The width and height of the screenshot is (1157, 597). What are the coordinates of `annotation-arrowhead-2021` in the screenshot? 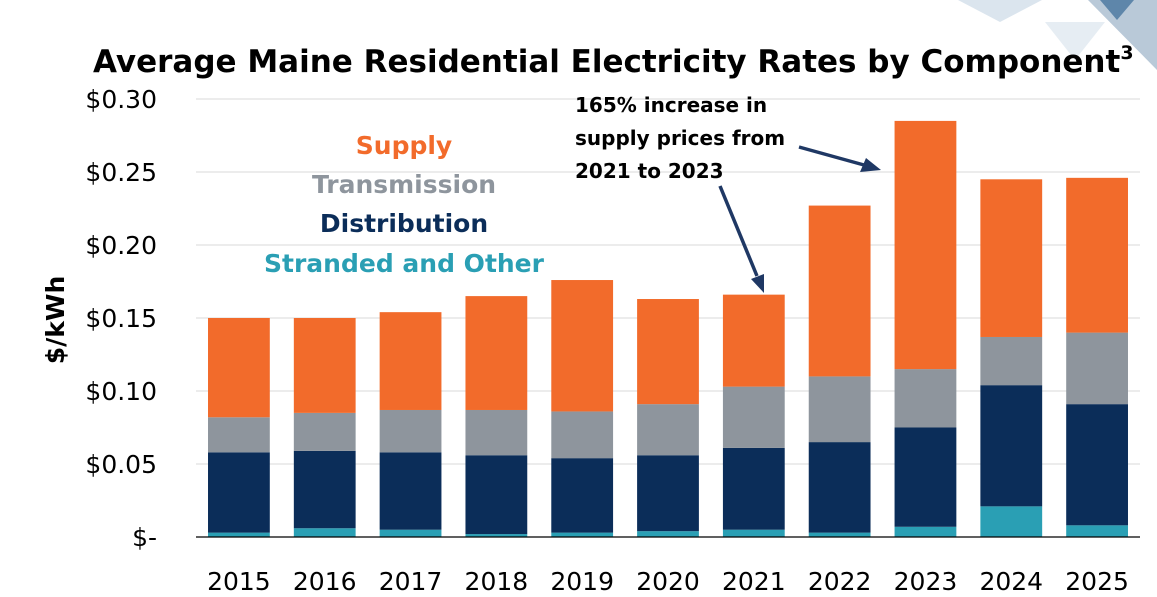 It's located at (757, 283).